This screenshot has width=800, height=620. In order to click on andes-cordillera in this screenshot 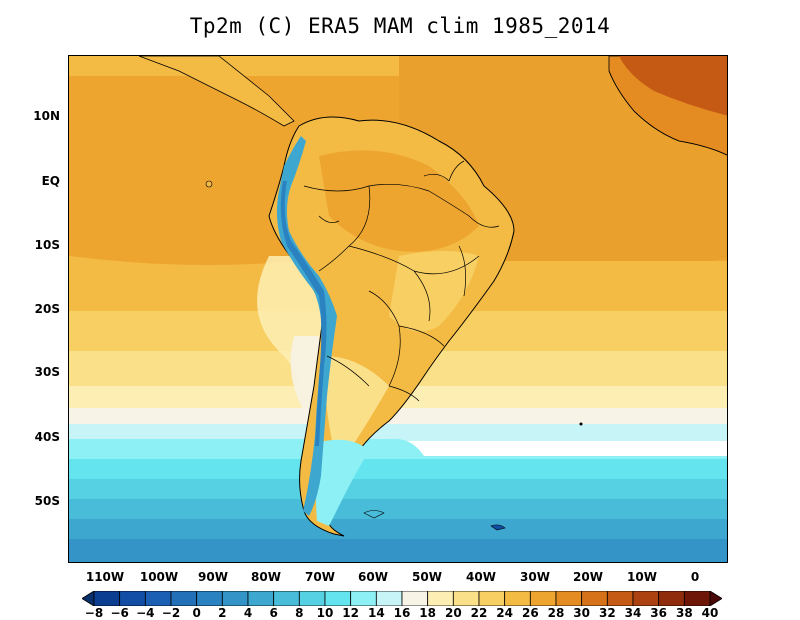, I will do `click(306, 326)`.